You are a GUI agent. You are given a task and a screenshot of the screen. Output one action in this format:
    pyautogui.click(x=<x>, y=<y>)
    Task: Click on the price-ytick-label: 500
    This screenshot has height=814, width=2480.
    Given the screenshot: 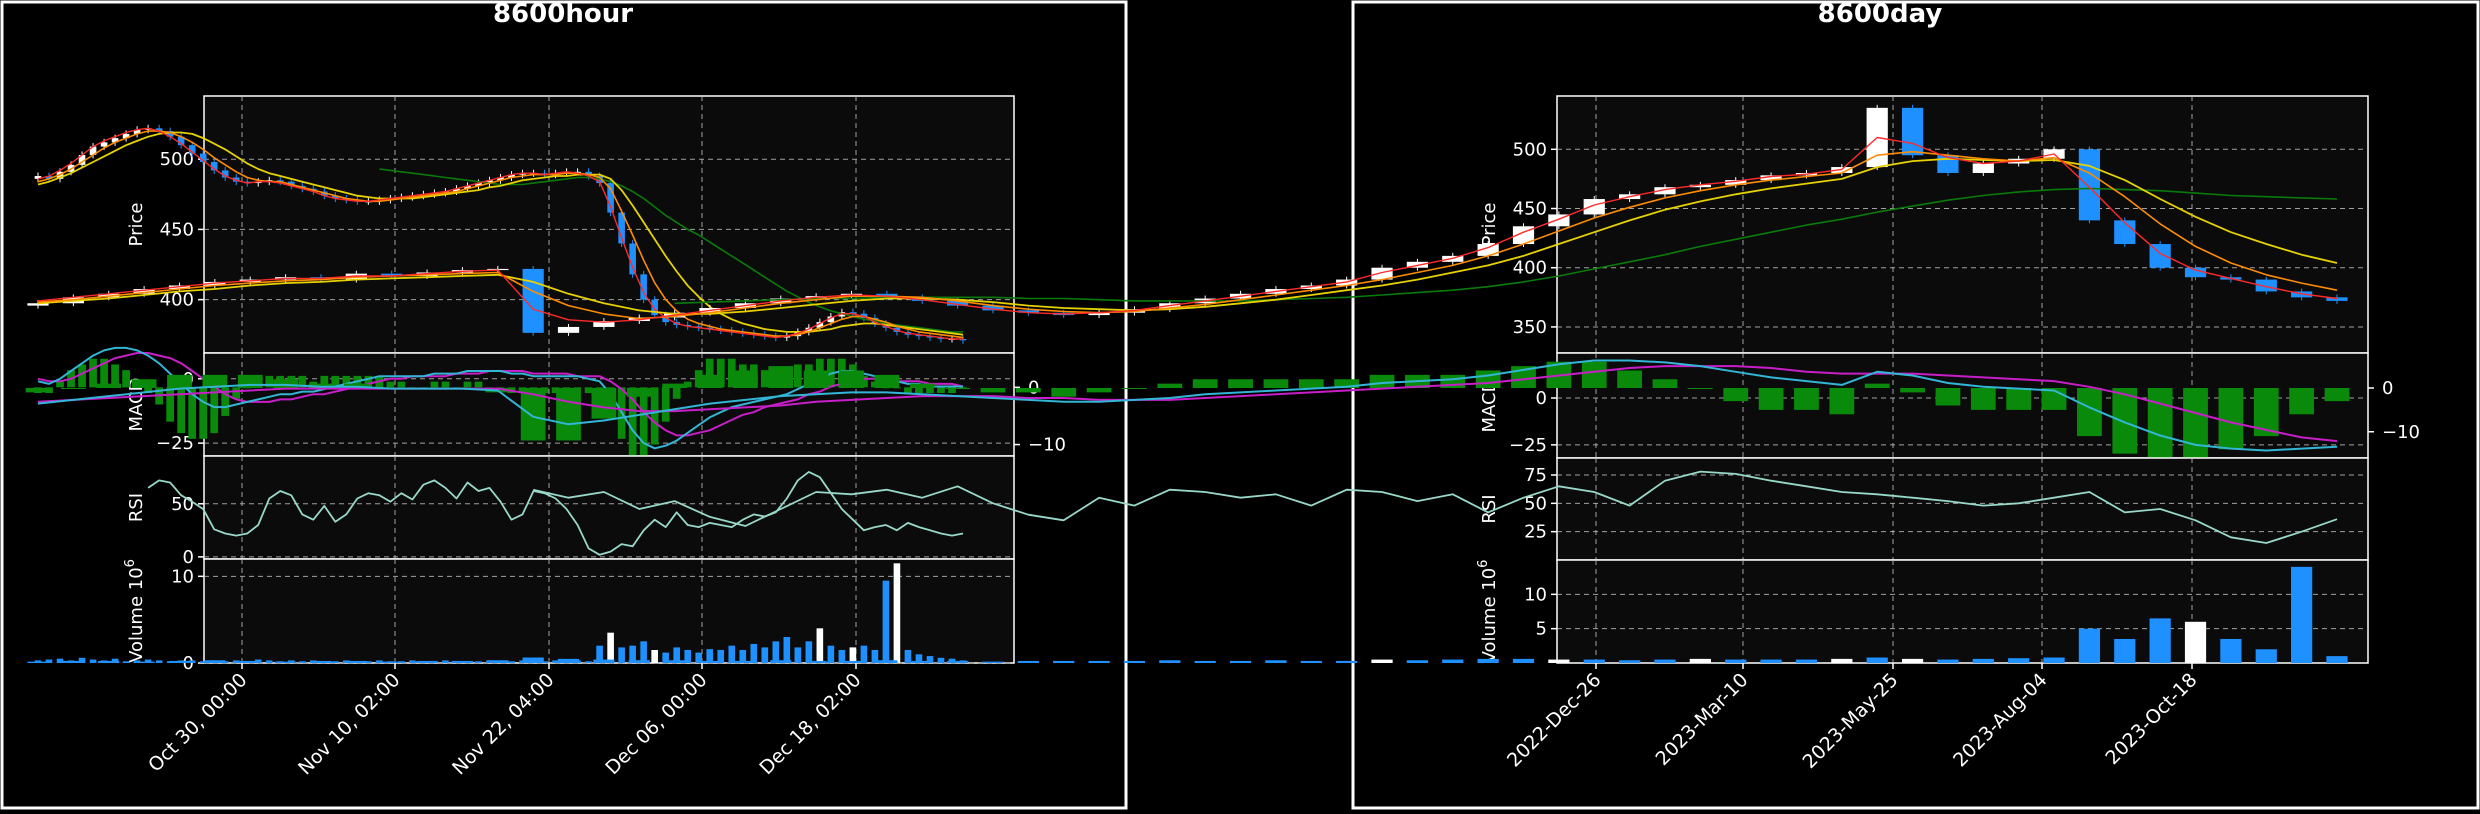 What is the action you would take?
    pyautogui.click(x=177, y=159)
    